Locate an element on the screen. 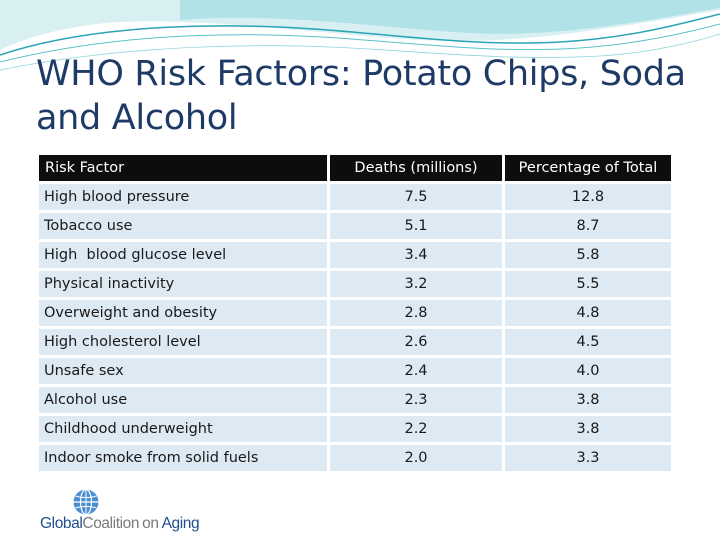  logo-wordmark: GlobalCoalition on Aging is located at coordinates (120, 524).